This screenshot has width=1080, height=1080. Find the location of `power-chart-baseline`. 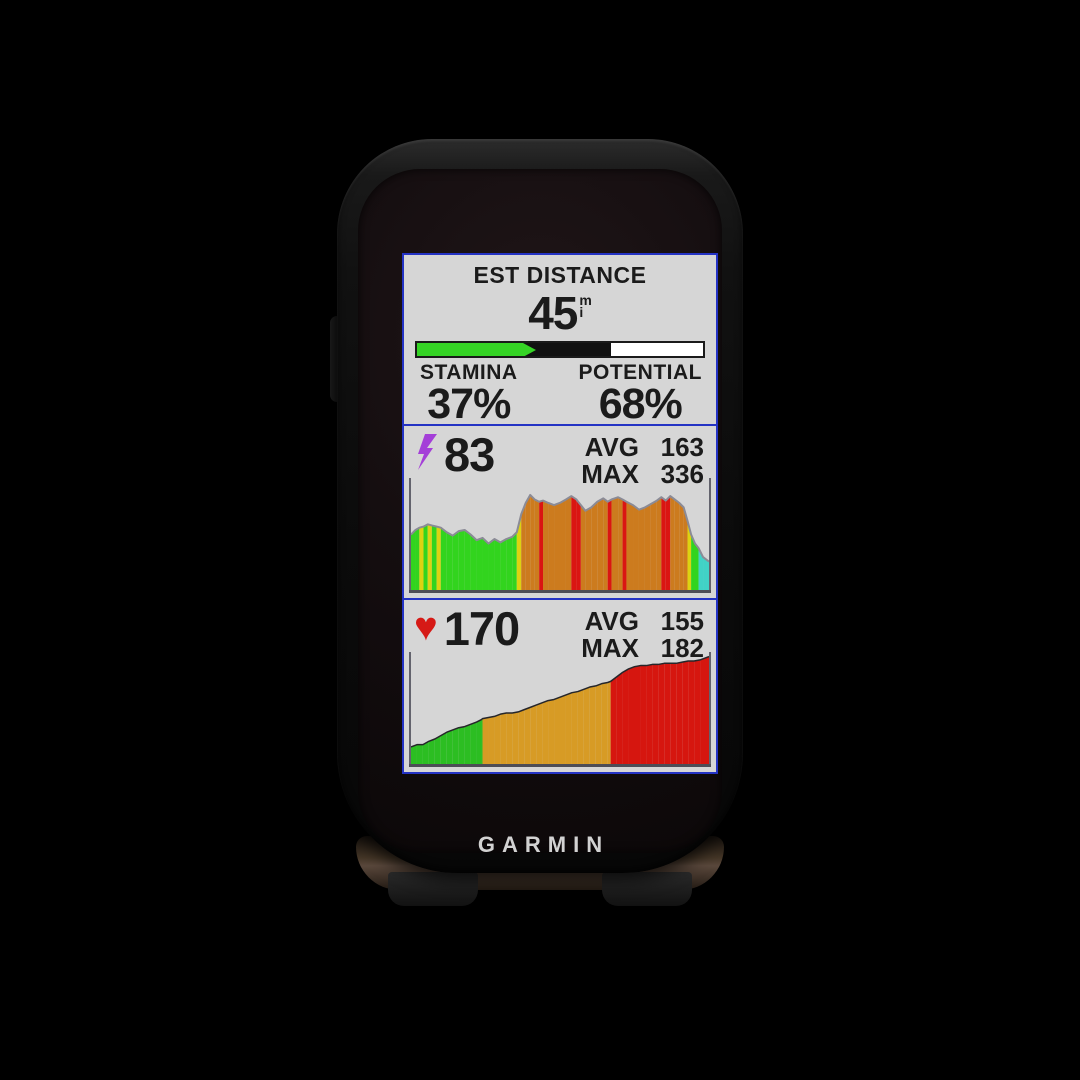

power-chart-baseline is located at coordinates (560, 591).